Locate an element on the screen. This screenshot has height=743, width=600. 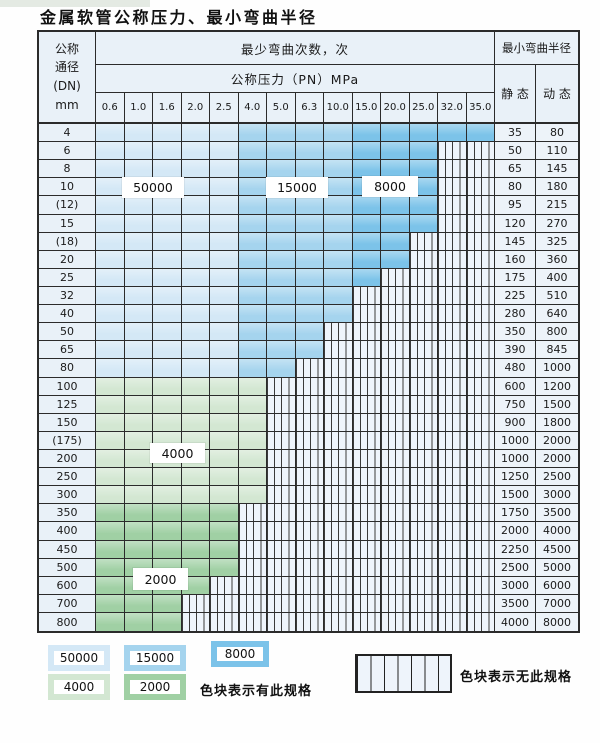
dynamic-column-header: 动 态 is located at coordinates (557, 94).